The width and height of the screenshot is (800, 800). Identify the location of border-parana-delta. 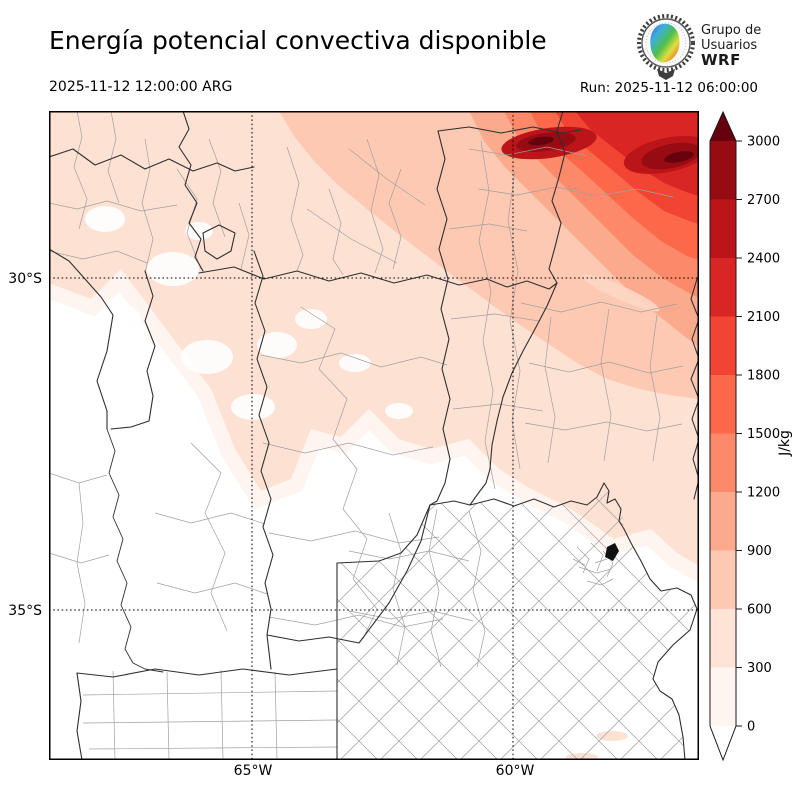
(527, 506).